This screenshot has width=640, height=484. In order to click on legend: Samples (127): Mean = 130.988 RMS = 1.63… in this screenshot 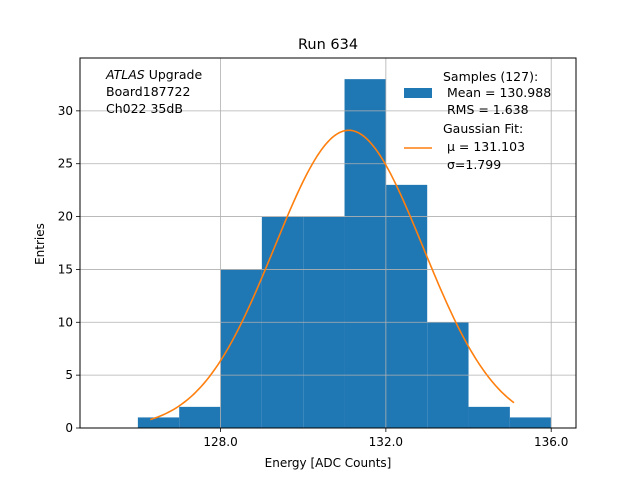, I will do `click(477, 120)`.